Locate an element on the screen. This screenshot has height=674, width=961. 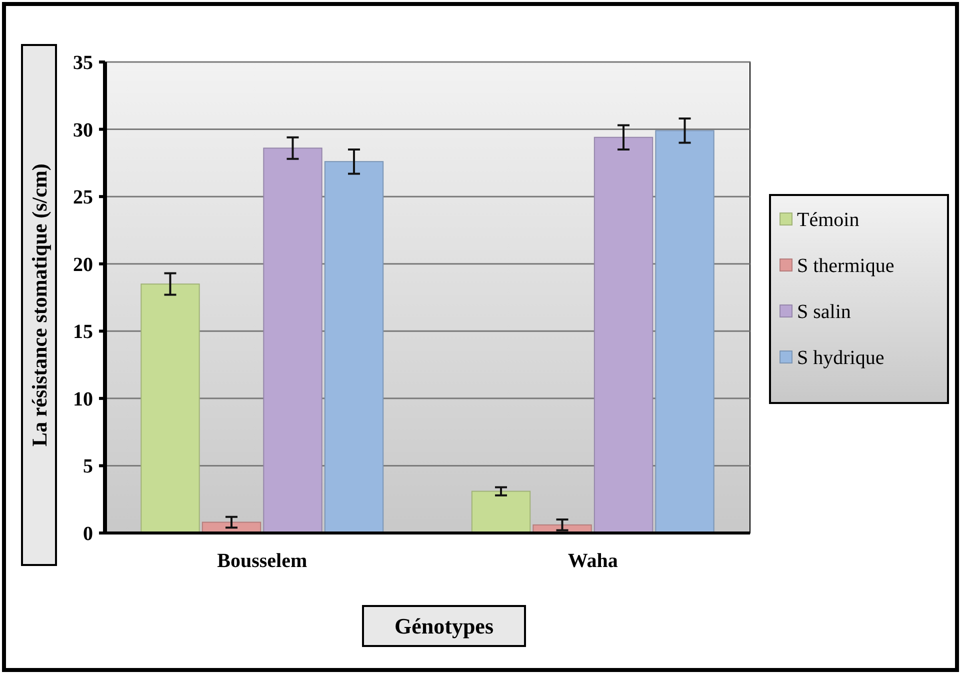
legend-label: S salin is located at coordinates (824, 312).